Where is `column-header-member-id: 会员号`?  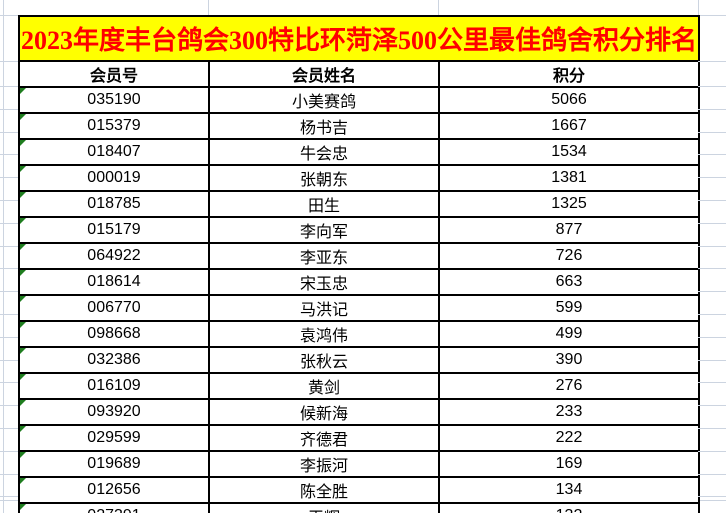
column-header-member-id: 会员号 is located at coordinates (114, 74).